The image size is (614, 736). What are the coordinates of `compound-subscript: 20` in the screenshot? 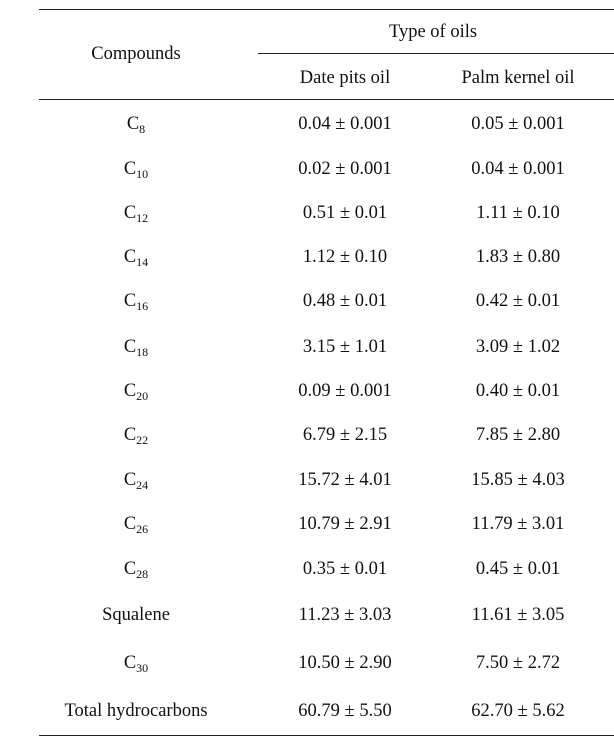 It's located at (142, 396).